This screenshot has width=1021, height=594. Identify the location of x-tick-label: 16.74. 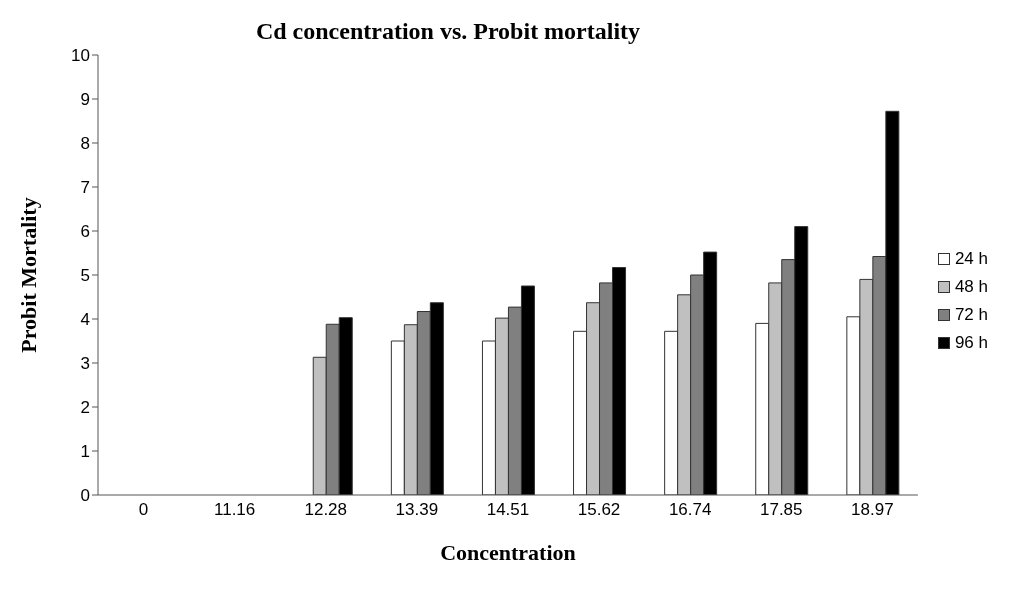
(690, 510).